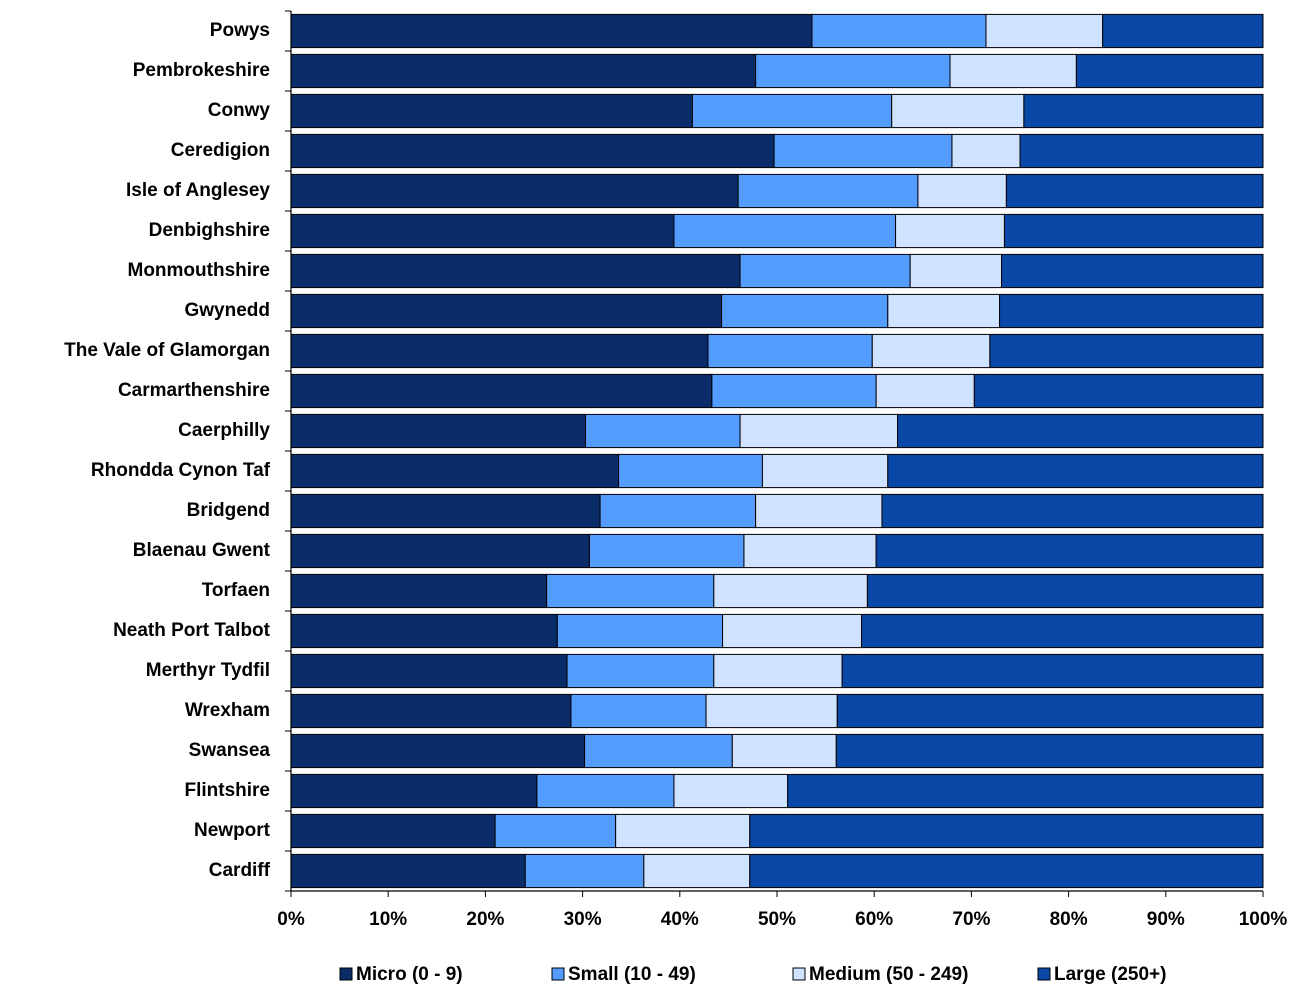 This screenshot has width=1306, height=990. Describe the element at coordinates (680, 919) in the screenshot. I see `x-tick-label: 40%` at that location.